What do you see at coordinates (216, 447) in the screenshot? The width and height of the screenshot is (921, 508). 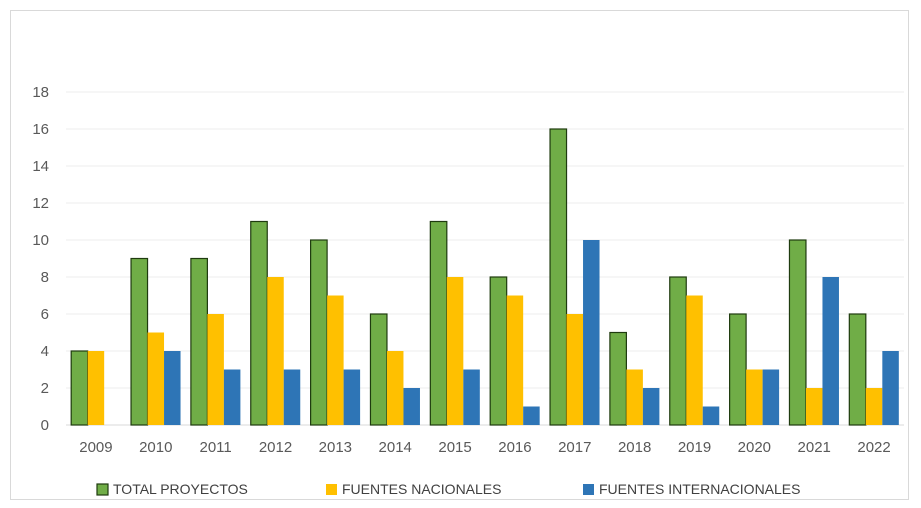 I see `x-tick-label: 2011` at bounding box center [216, 447].